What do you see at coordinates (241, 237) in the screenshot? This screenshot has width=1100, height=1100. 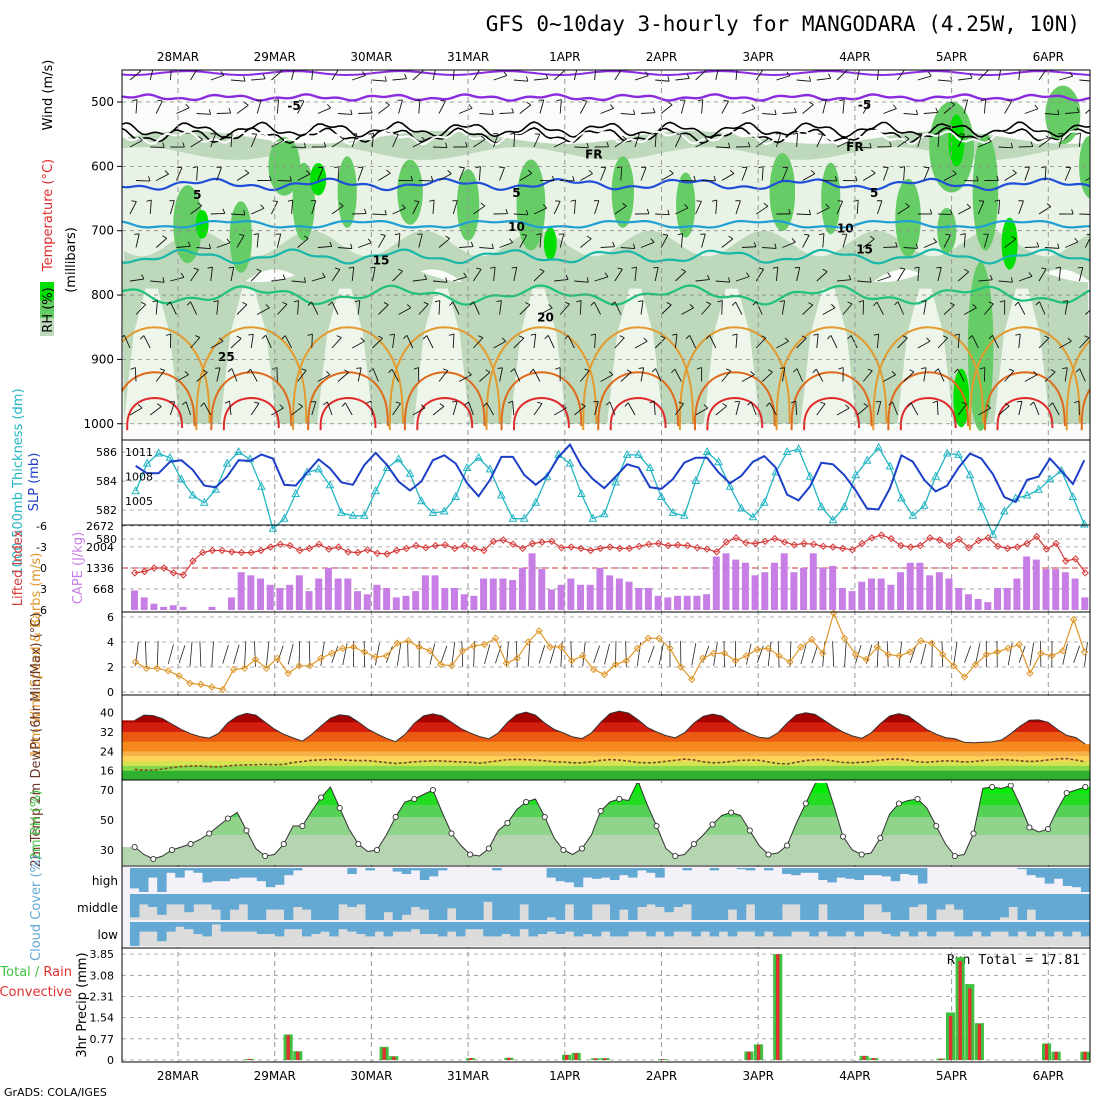 I see `rh-moist-blob` at bounding box center [241, 237].